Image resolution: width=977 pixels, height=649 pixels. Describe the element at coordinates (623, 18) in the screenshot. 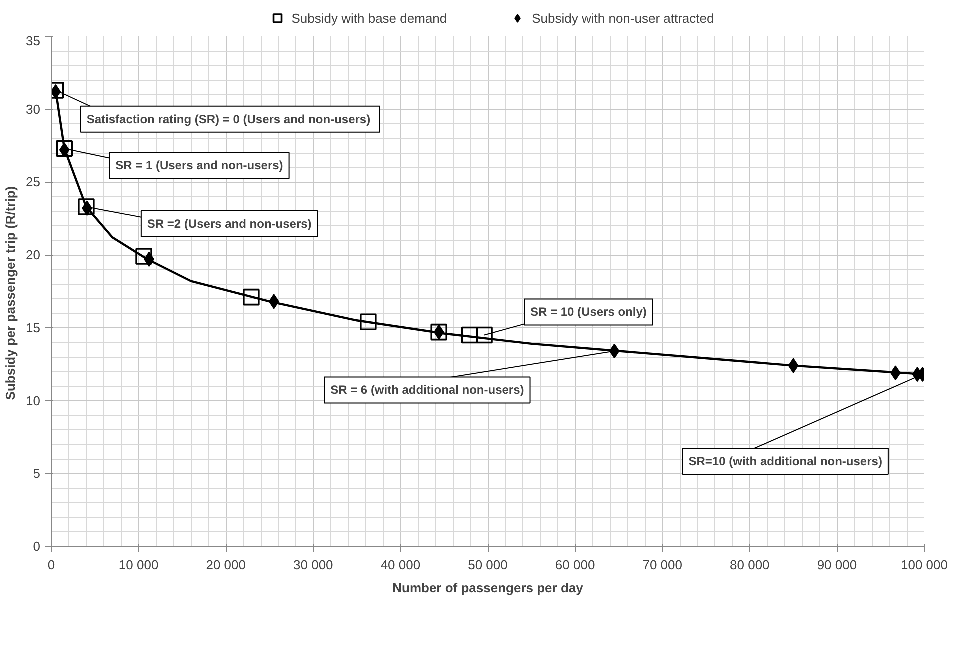

I see `legend-label: Subsidy with non-user attracted` at that location.